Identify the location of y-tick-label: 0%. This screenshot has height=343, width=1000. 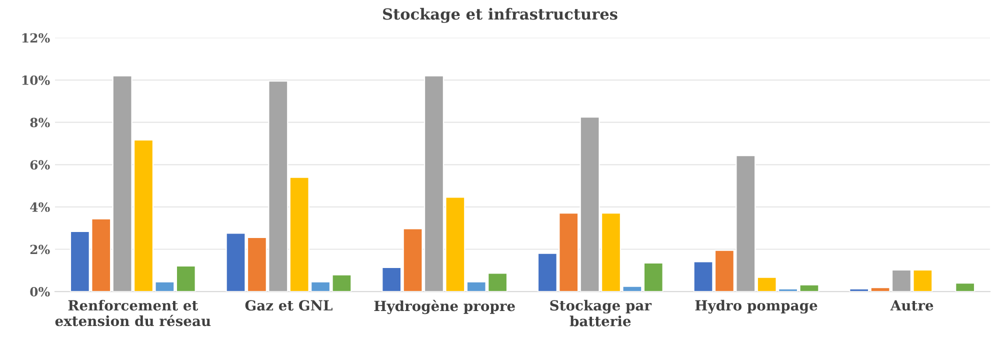
(40, 291).